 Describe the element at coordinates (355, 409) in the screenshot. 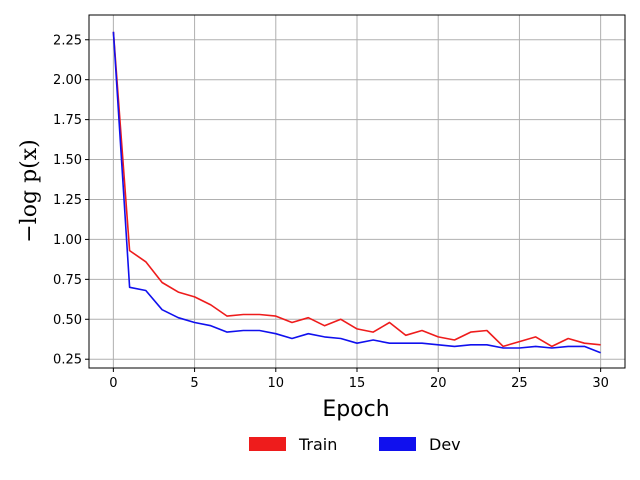

I see `x-axis-title: Epoch` at that location.